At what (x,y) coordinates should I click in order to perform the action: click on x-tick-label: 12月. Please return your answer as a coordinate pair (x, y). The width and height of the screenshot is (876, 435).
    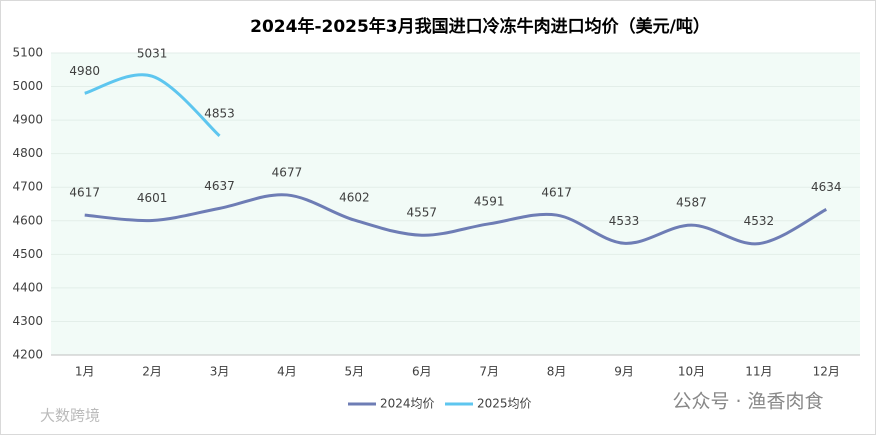
    Looking at the image, I should click on (826, 372).